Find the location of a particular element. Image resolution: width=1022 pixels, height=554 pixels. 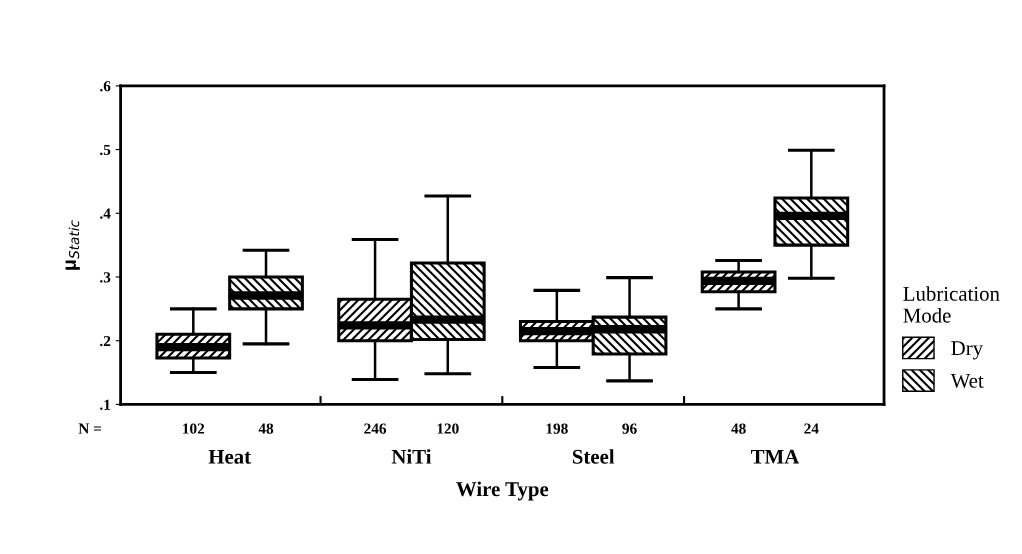

text: 24 is located at coordinates (811, 428).